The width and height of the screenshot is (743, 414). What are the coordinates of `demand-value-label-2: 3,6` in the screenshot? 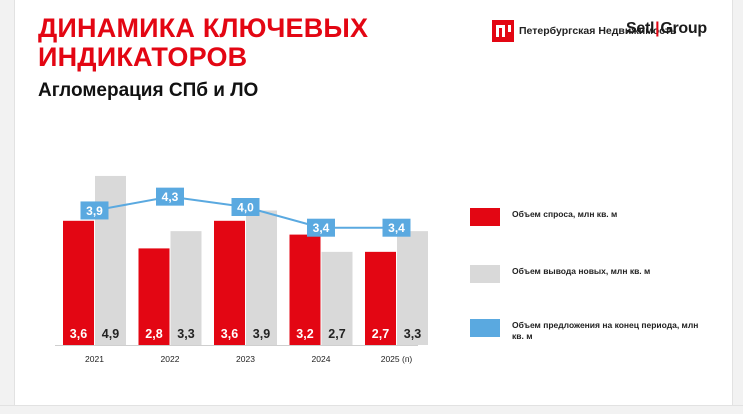 It's located at (229, 334).